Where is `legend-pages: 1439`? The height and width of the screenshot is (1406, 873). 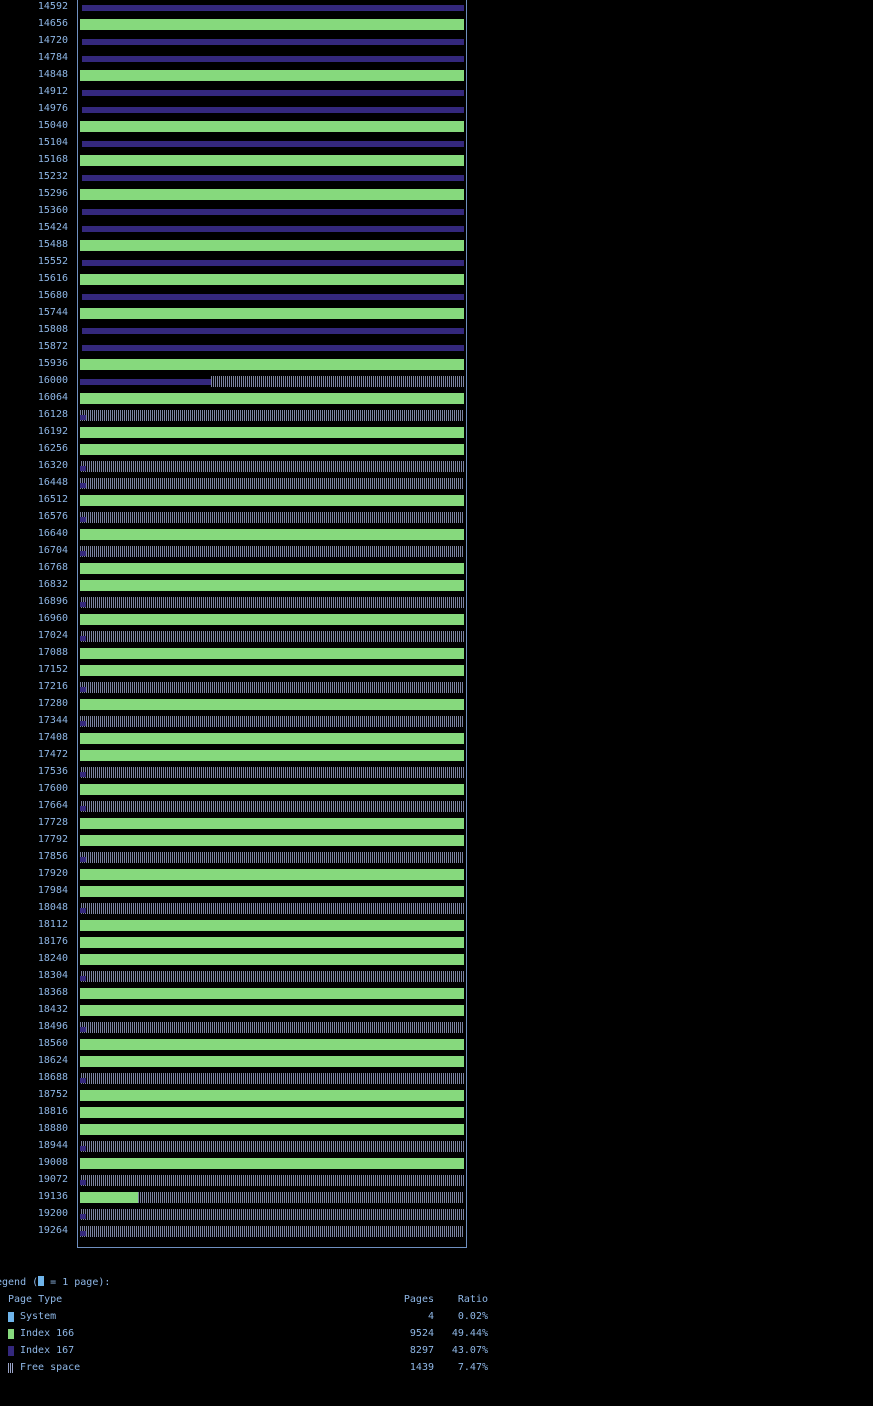 legend-pages: 1439 is located at coordinates (421, 1367).